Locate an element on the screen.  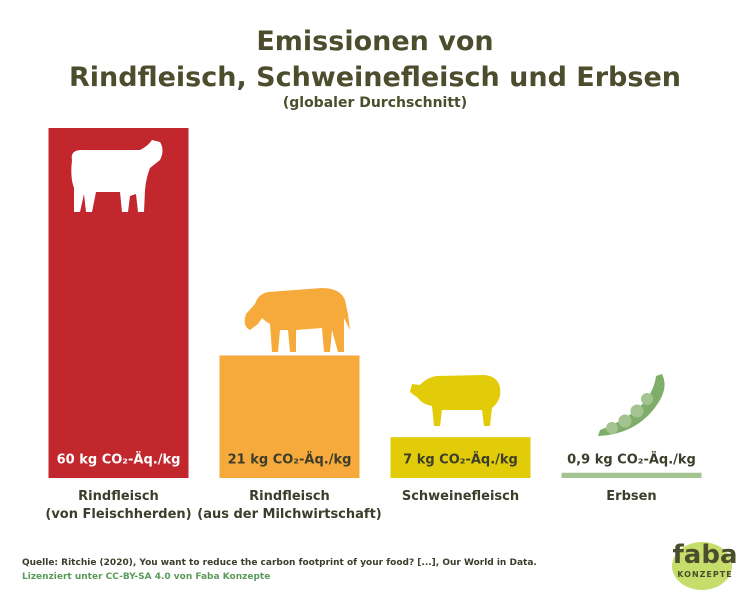
category-label: Rindfleisch (von Fleischherden) is located at coordinates (118, 505).